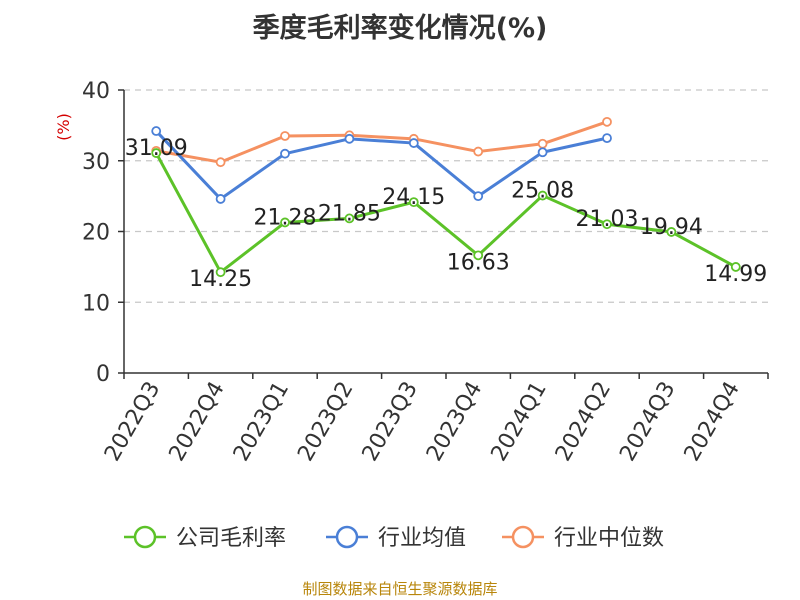  What do you see at coordinates (609, 538) in the screenshot?
I see `legend-label: 行业中位数` at bounding box center [609, 538].